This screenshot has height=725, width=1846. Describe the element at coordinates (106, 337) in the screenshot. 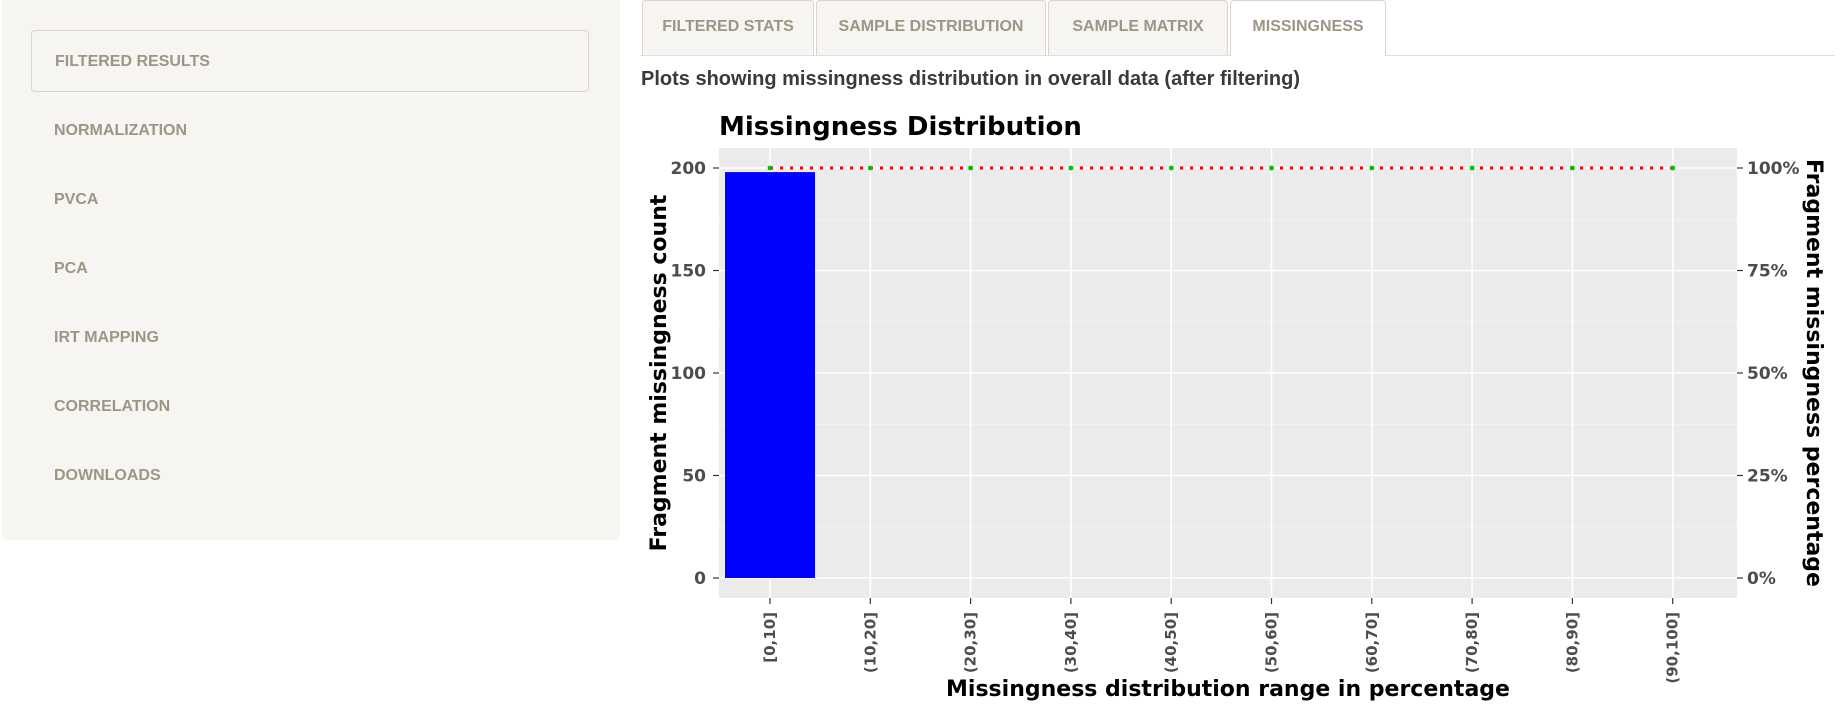

I see `sidebar-item-irt-mapping: IRT MAPPING` at that location.